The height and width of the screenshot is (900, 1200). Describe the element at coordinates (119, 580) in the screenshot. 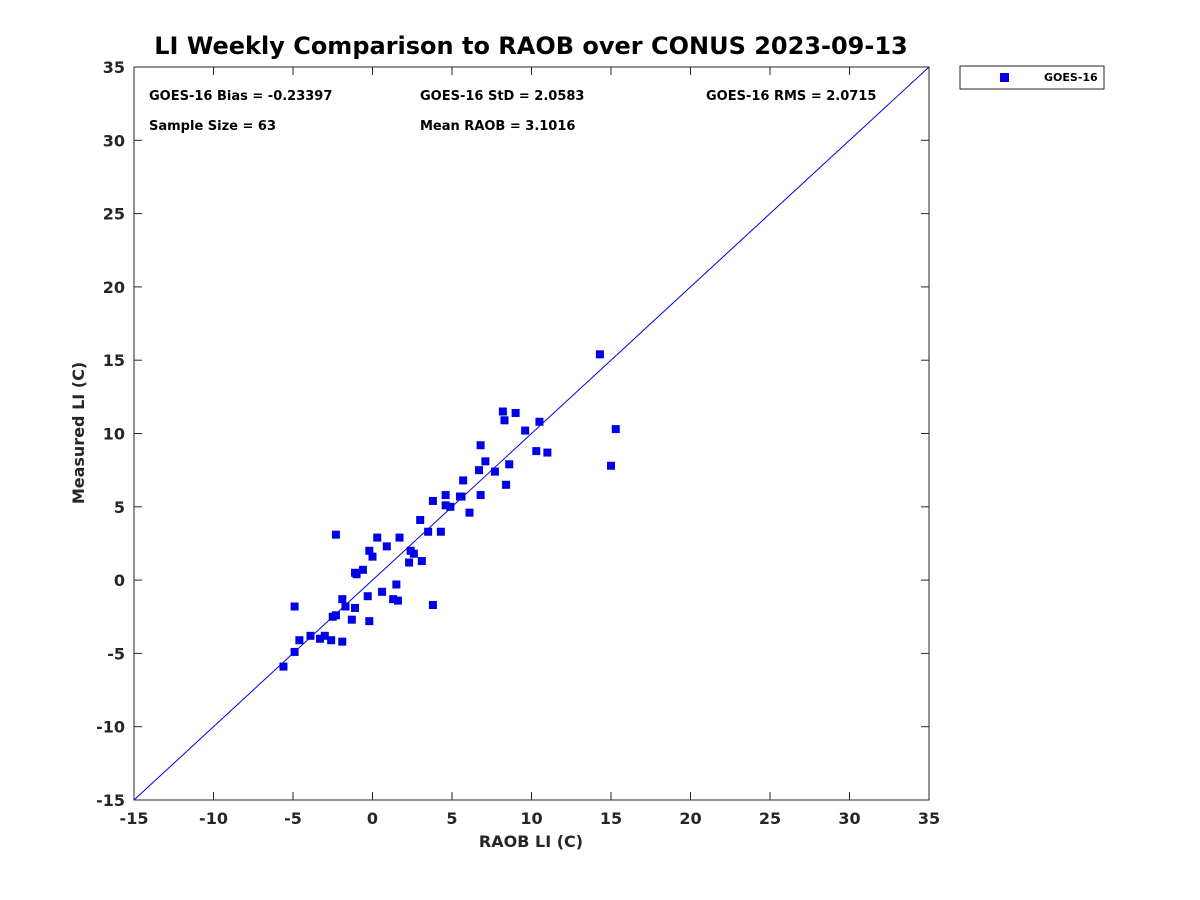

I see `y-tick-label: 0` at that location.